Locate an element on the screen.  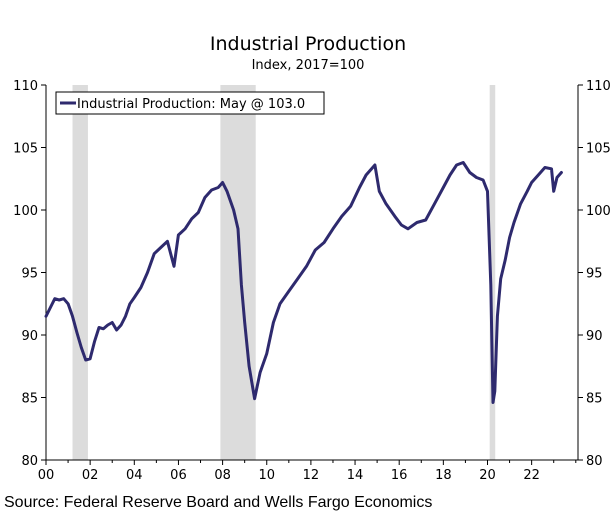
y-tick-label-left: 90 is located at coordinates (29, 336).